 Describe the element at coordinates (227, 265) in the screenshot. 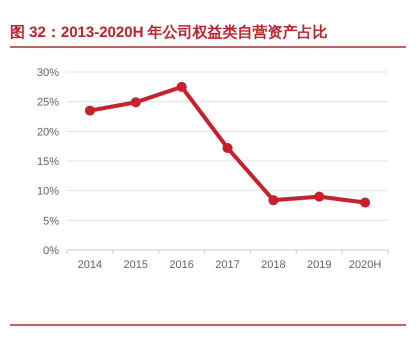

I see `x-tick-label: 2017` at that location.